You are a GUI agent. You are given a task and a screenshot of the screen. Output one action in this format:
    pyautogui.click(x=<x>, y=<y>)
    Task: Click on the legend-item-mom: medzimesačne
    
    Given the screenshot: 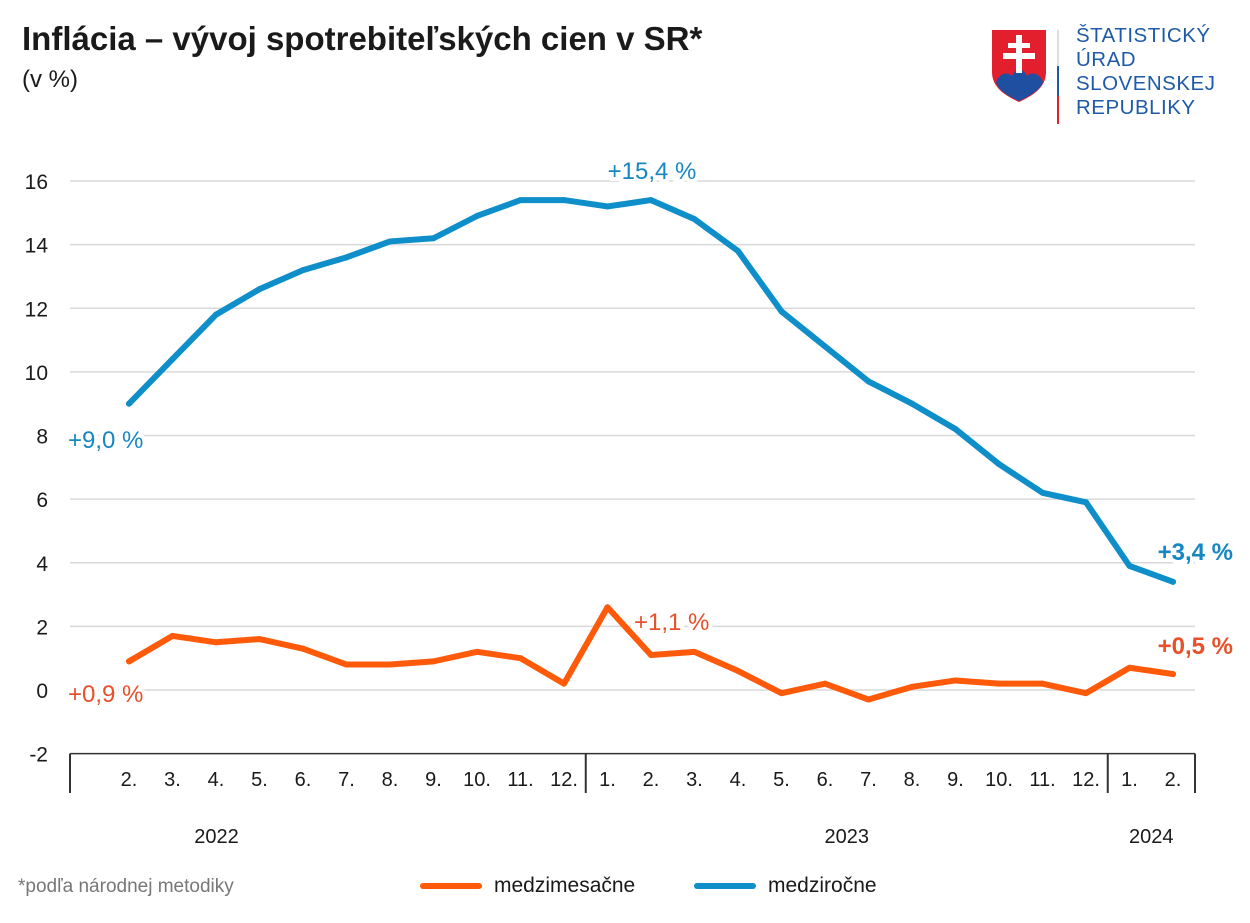 What is the action you would take?
    pyautogui.click(x=527, y=886)
    